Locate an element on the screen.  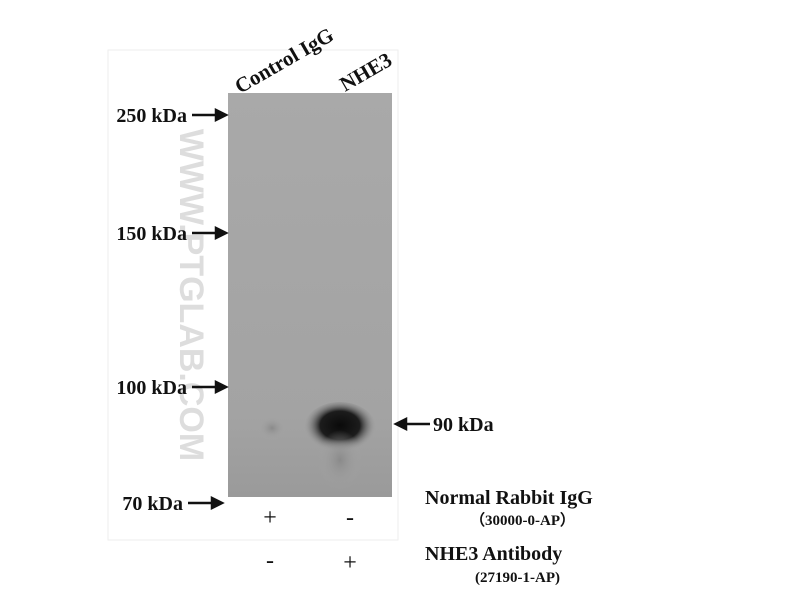
lane-label: Control IgG is located at coordinates (284, 61).